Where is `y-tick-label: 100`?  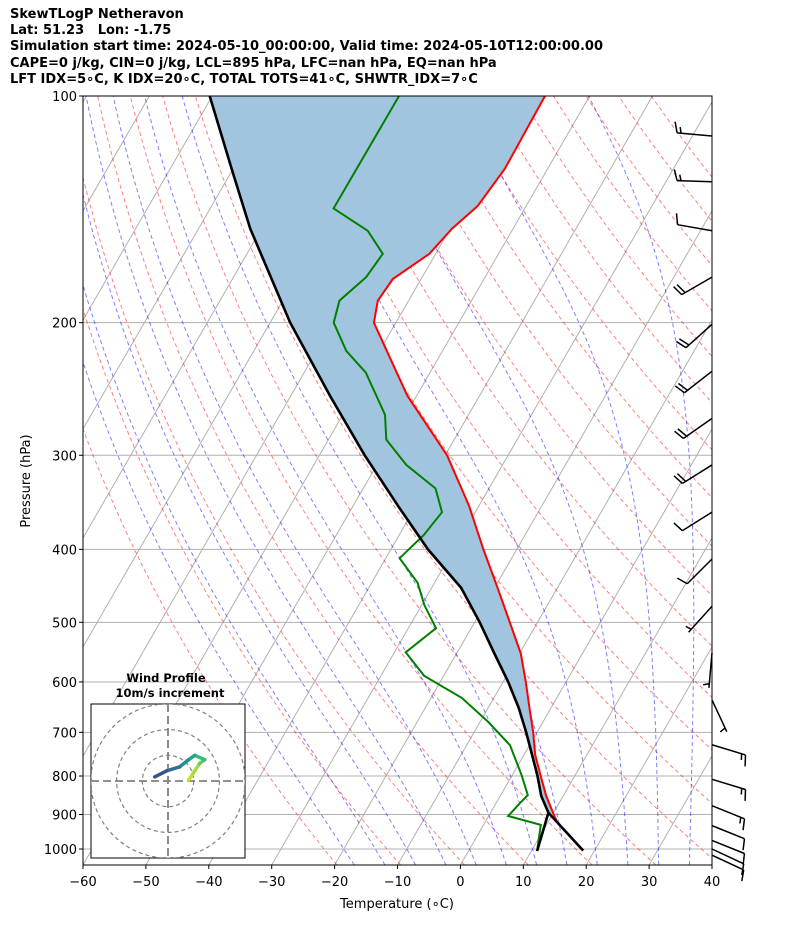
y-tick-label: 100 is located at coordinates (64, 97).